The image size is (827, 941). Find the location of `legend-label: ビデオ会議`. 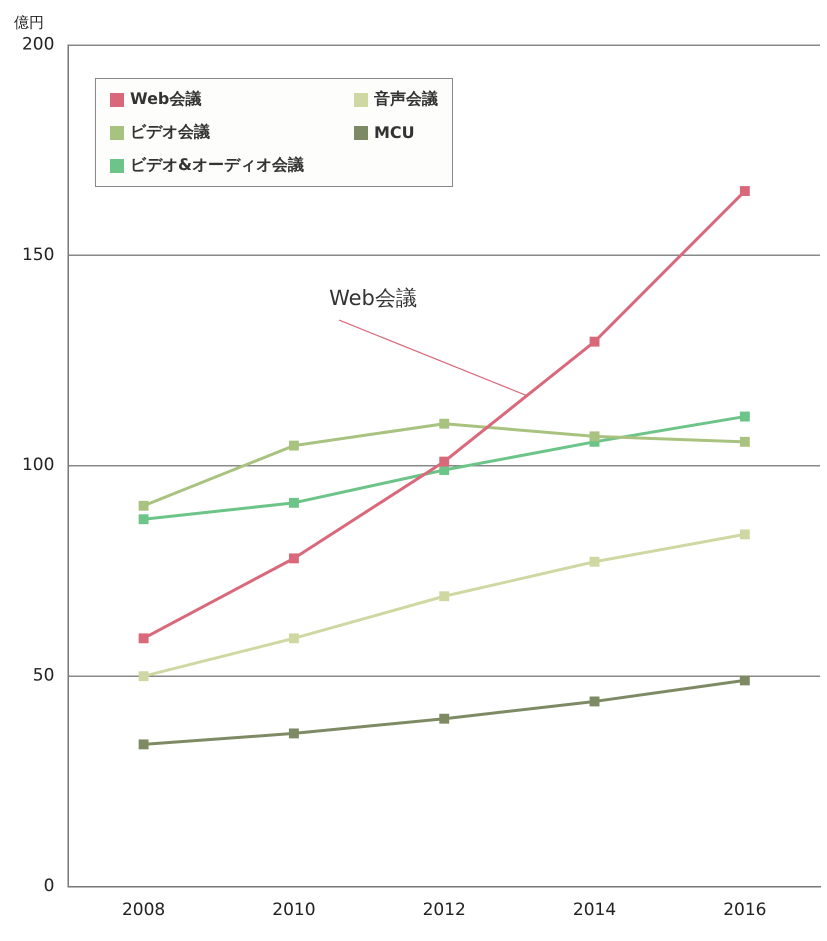

legend-label: ビデオ会議 is located at coordinates (170, 132).